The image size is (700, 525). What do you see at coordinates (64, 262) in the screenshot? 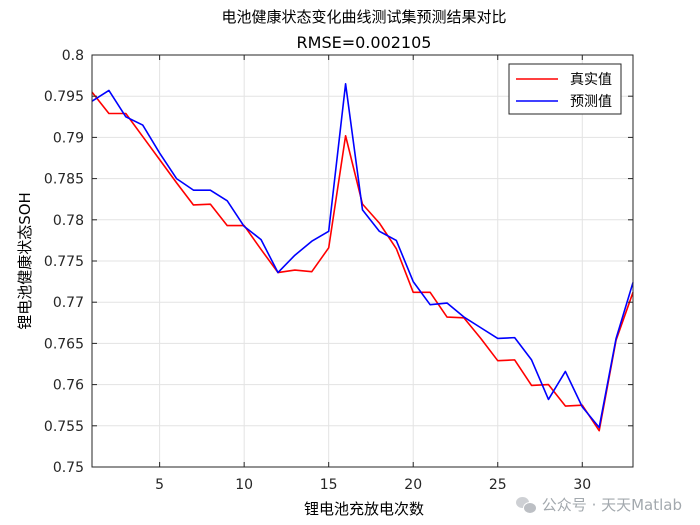
I see `y-tick-label: 0.775` at bounding box center [64, 262].